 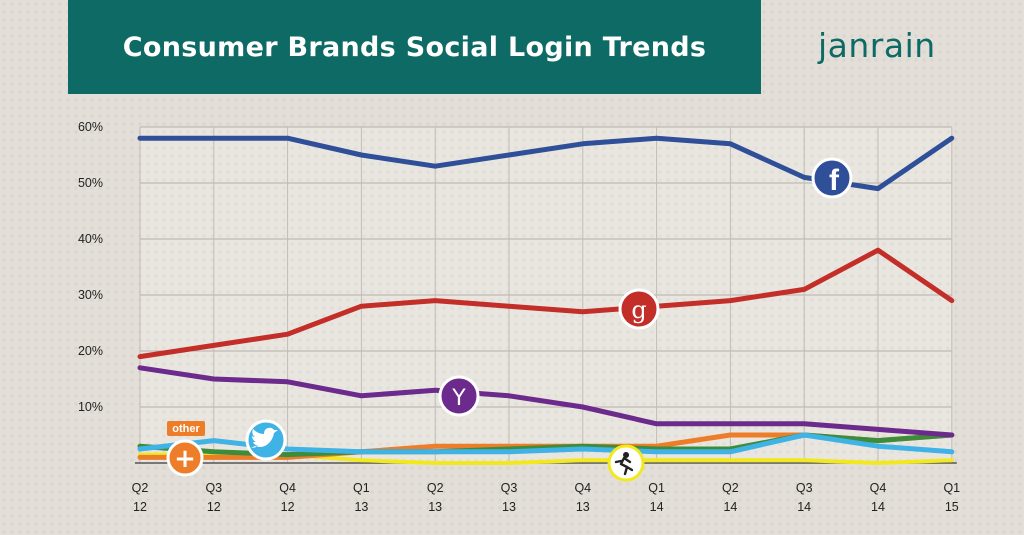 I want to click on facebook-glyph: f, so click(x=834, y=180).